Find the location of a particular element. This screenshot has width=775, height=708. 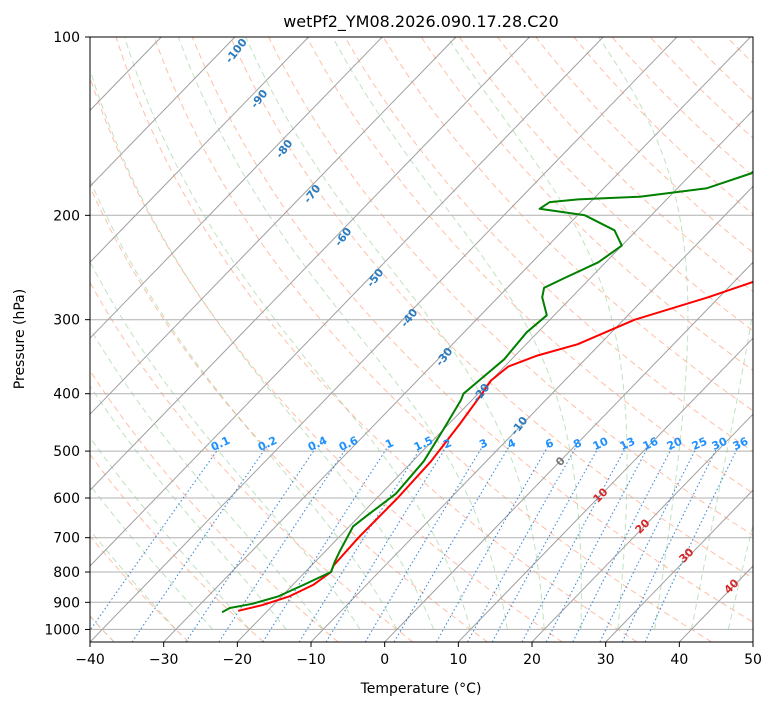

chart-title: wetPf2_YM08.2026.090.17.28.C20 is located at coordinates (421, 22).